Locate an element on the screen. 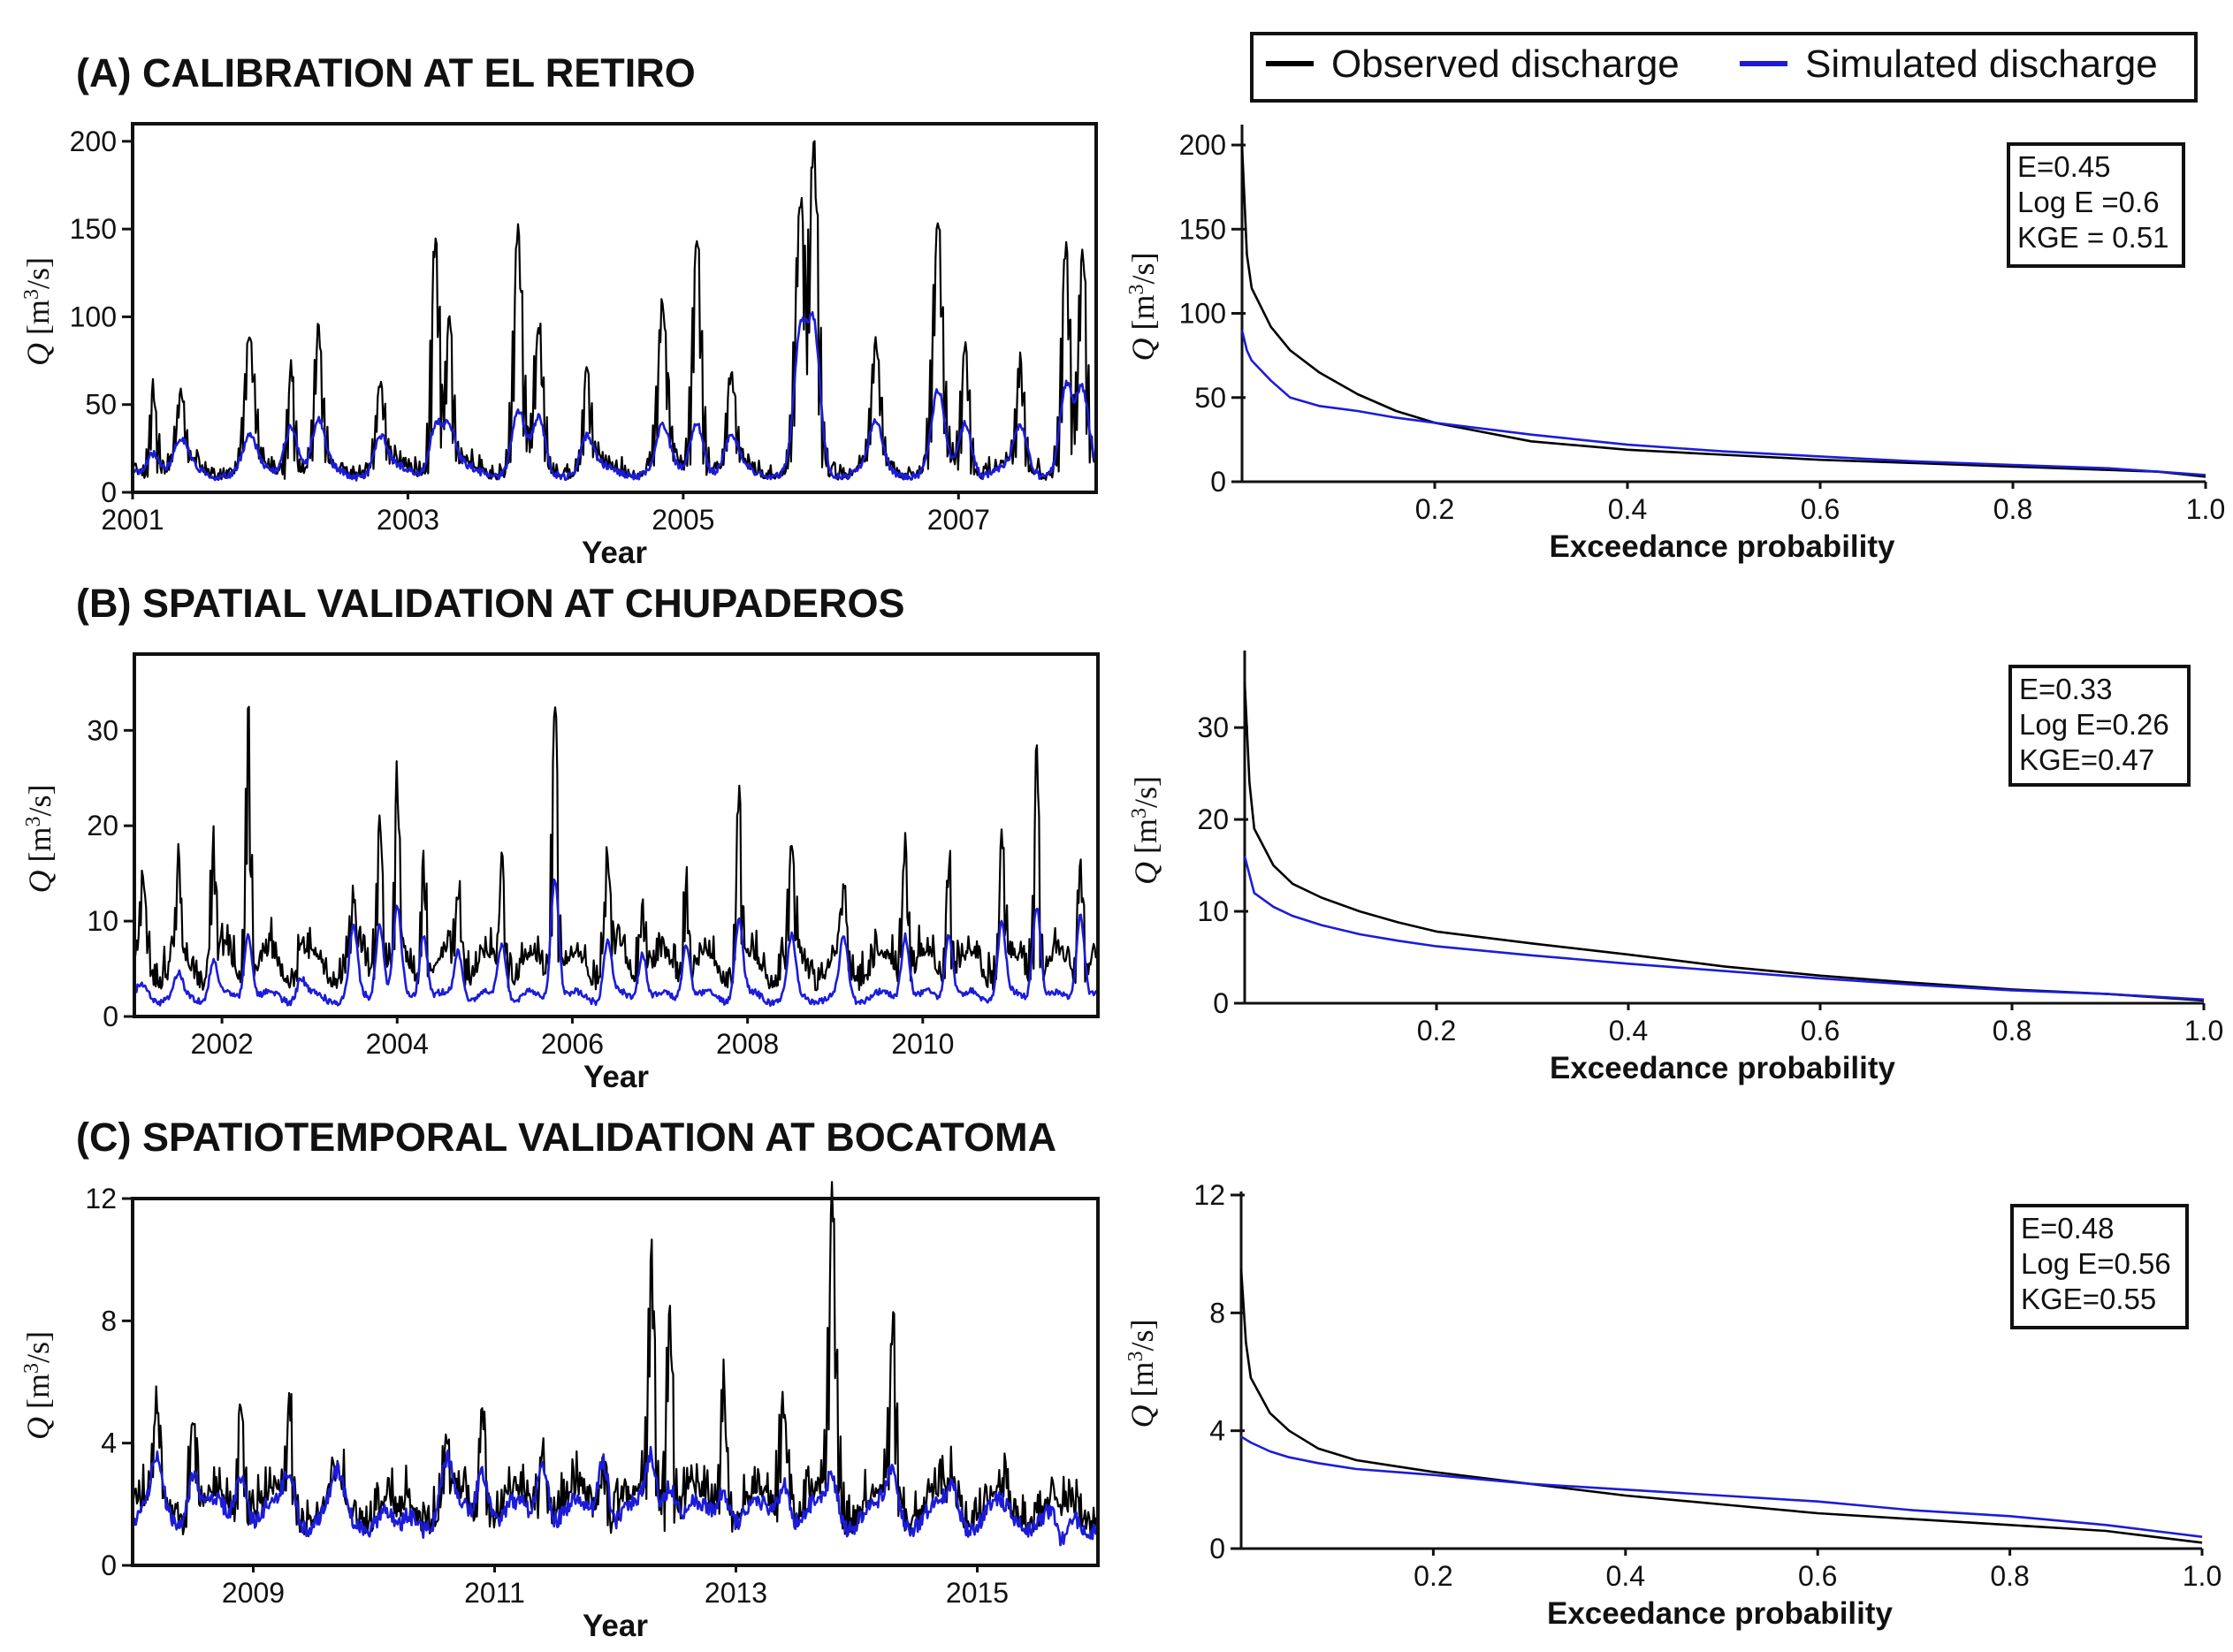  legend-frame is located at coordinates (1724, 67).